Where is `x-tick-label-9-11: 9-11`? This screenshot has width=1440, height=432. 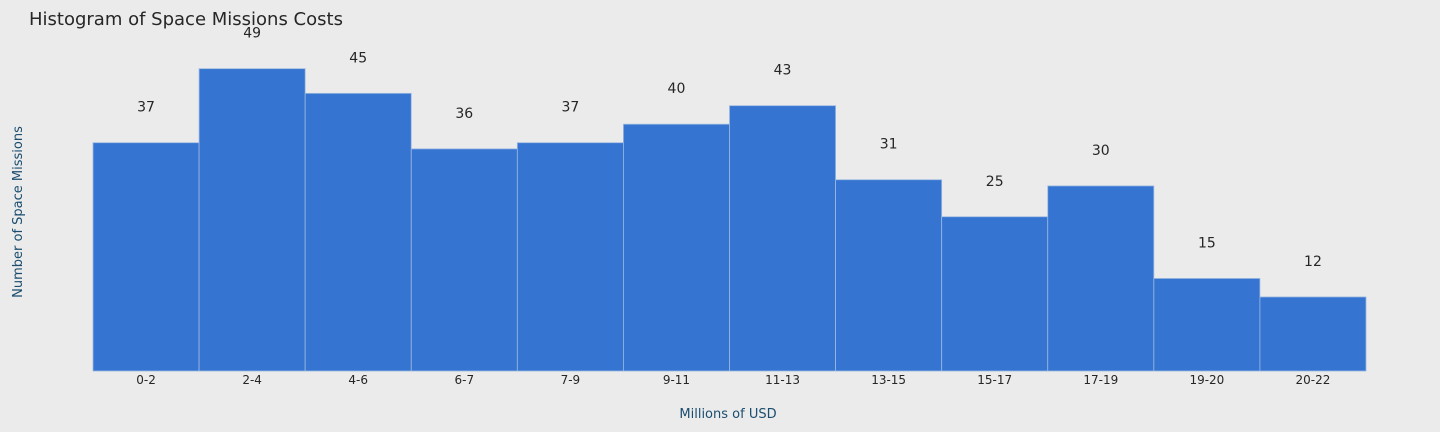 x-tick-label-9-11: 9-11 is located at coordinates (676, 380).